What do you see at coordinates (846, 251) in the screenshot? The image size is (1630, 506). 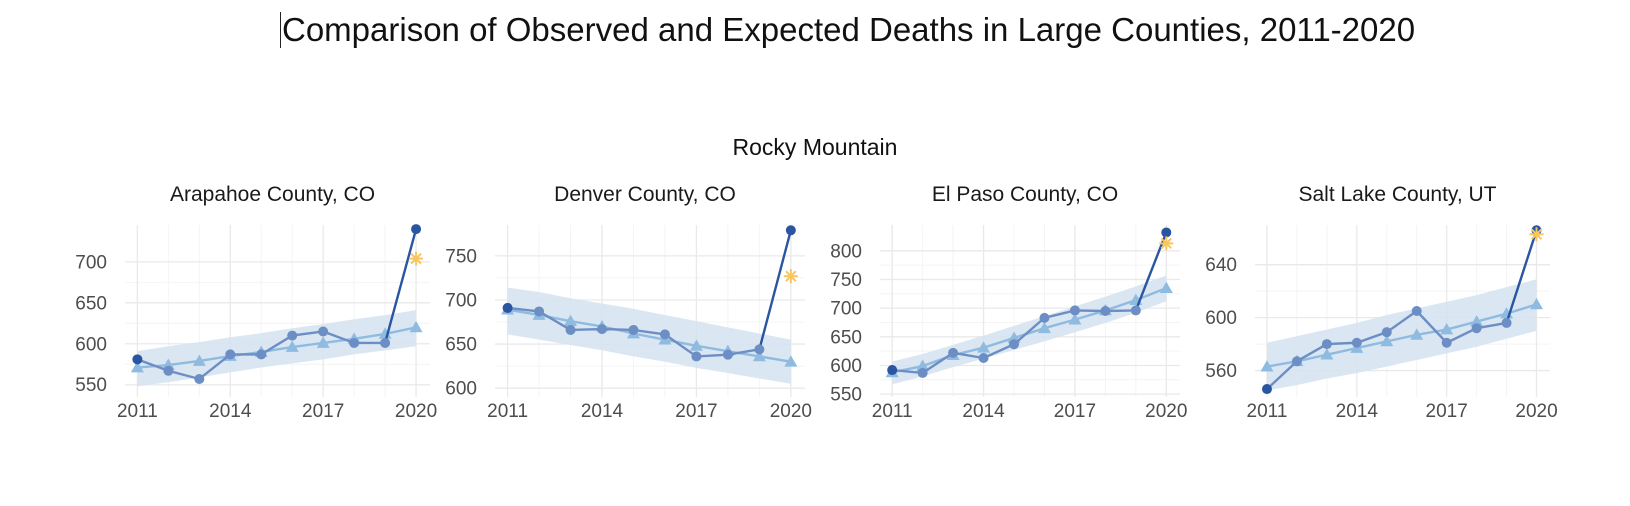 I see `y-tick-label: 800` at bounding box center [846, 251].